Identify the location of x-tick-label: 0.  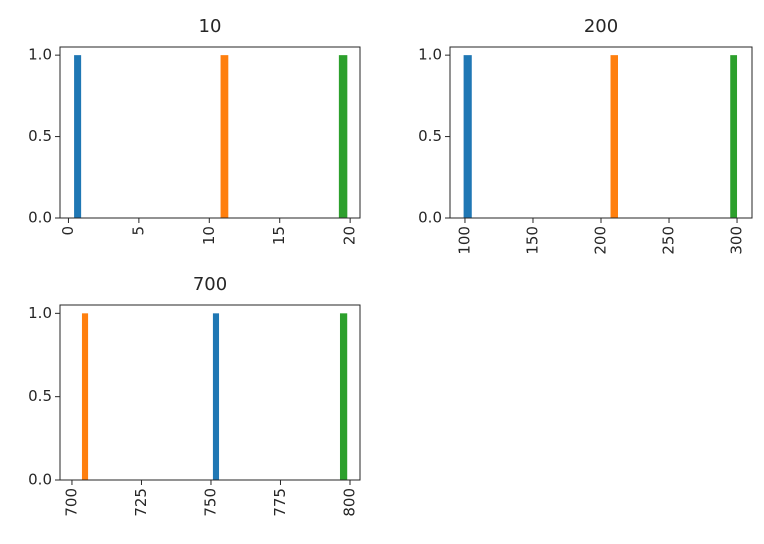
(68, 231).